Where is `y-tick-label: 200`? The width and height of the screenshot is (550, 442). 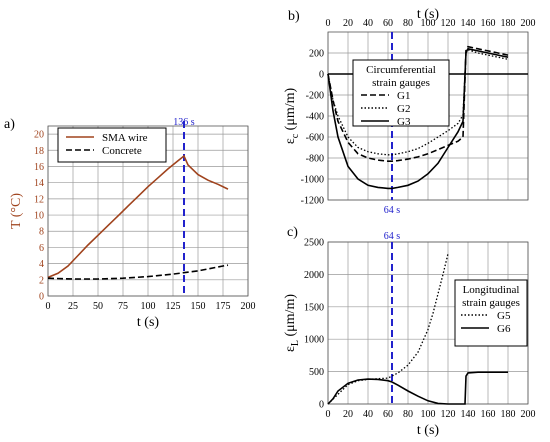
y-tick-label: 200 is located at coordinates (316, 54).